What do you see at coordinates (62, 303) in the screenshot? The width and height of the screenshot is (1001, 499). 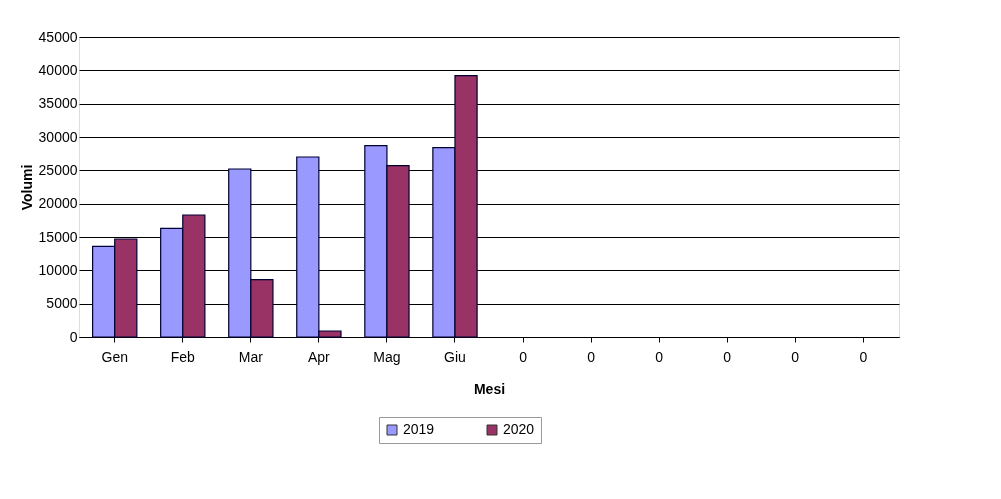 I see `y-tick-label: 5000` at bounding box center [62, 303].